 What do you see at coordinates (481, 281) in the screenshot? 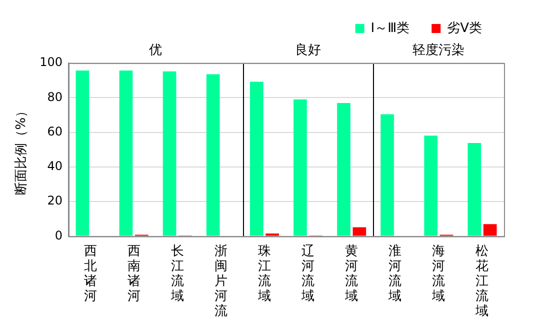
I see `x-tick-label: 松花江流域` at bounding box center [481, 281].